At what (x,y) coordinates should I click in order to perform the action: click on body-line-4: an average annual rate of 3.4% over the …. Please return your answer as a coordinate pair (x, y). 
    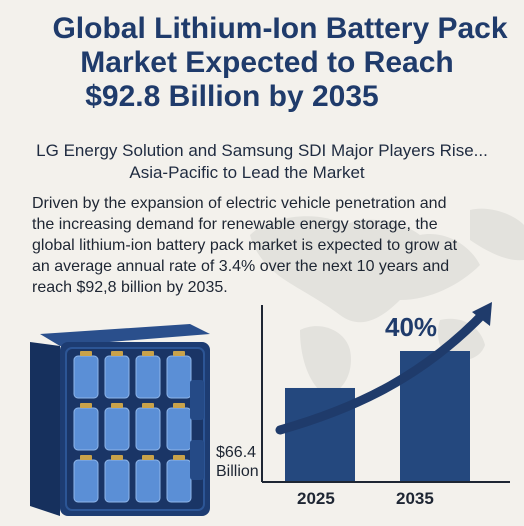
    Looking at the image, I should click on (241, 266).